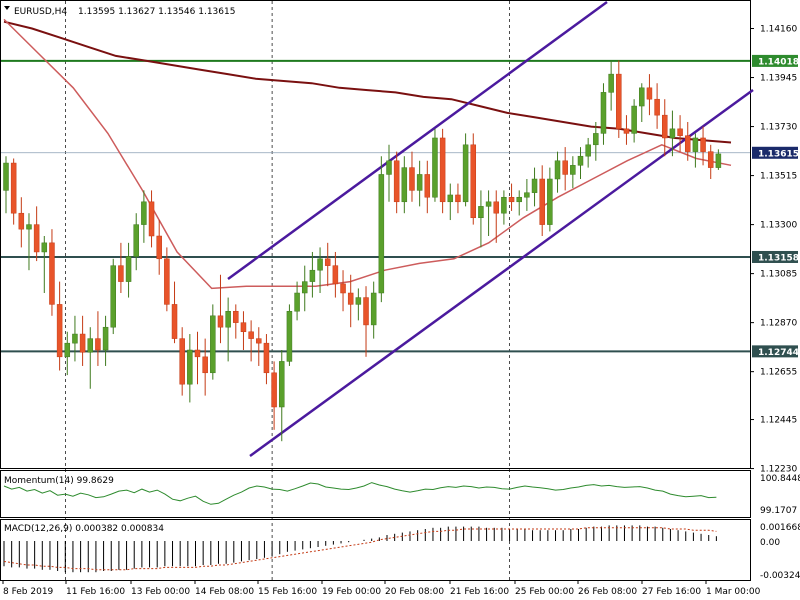 This screenshot has height=600, width=800. What do you see at coordinates (778, 511) in the screenshot?
I see `momentum-tick-low: 99.1707` at bounding box center [778, 511].